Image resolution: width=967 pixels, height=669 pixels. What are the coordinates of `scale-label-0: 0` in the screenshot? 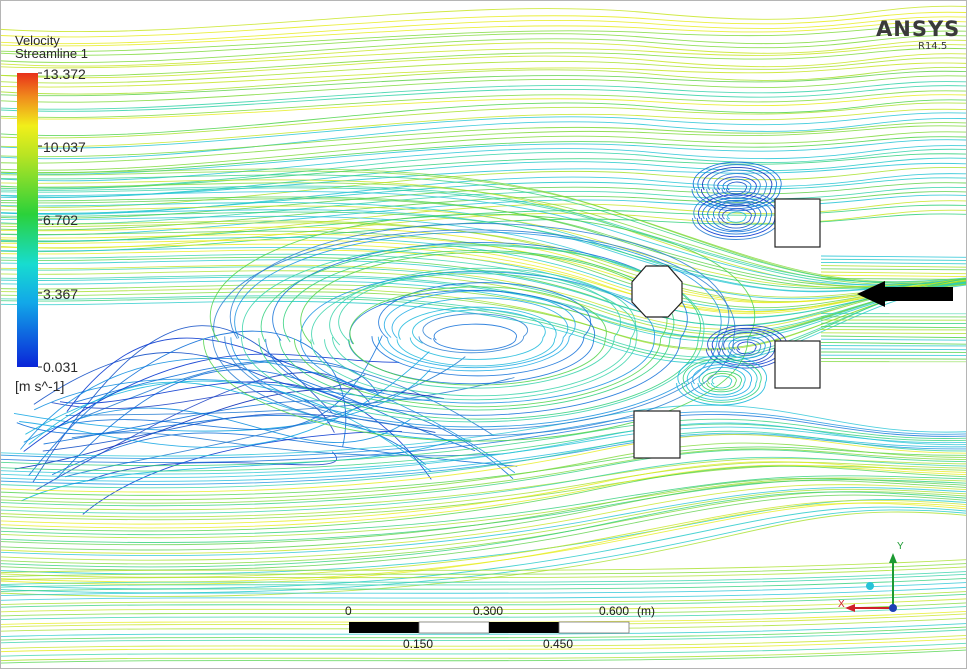 It's located at (348, 611).